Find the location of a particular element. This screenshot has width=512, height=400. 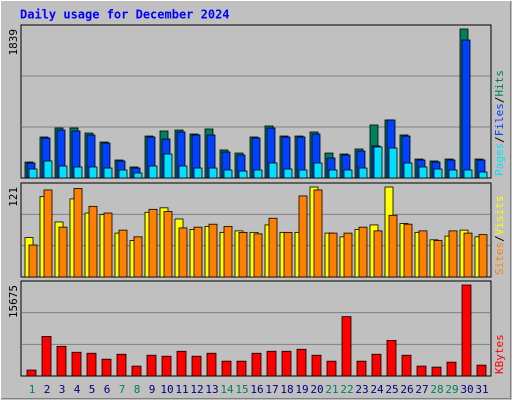

legend-entry: Pages is located at coordinates (499, 159).